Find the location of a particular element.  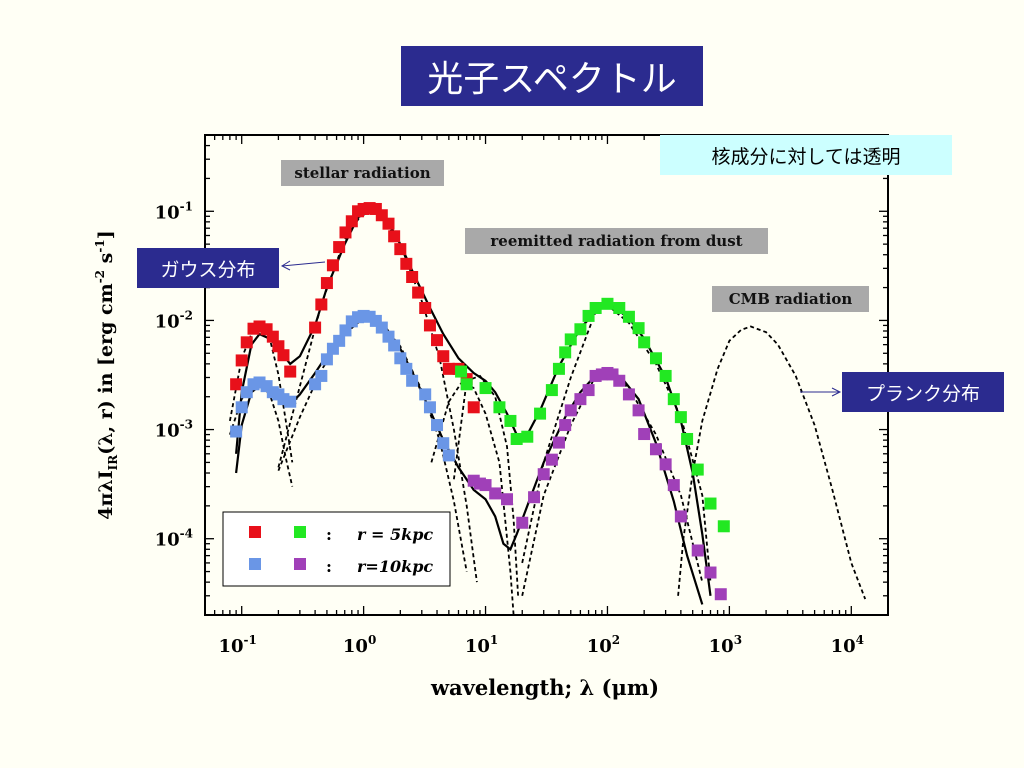

x-tick-label: 10⁰ is located at coordinates (359, 645).